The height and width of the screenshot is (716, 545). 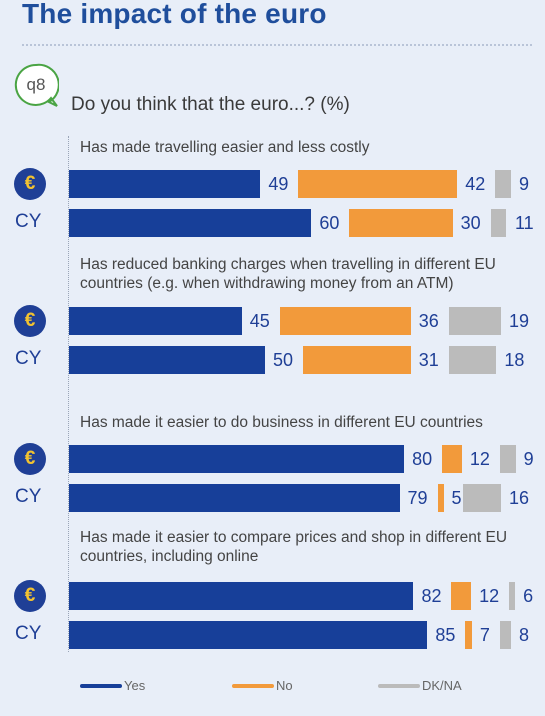 I want to click on legend-label-no: No, so click(x=284, y=685).